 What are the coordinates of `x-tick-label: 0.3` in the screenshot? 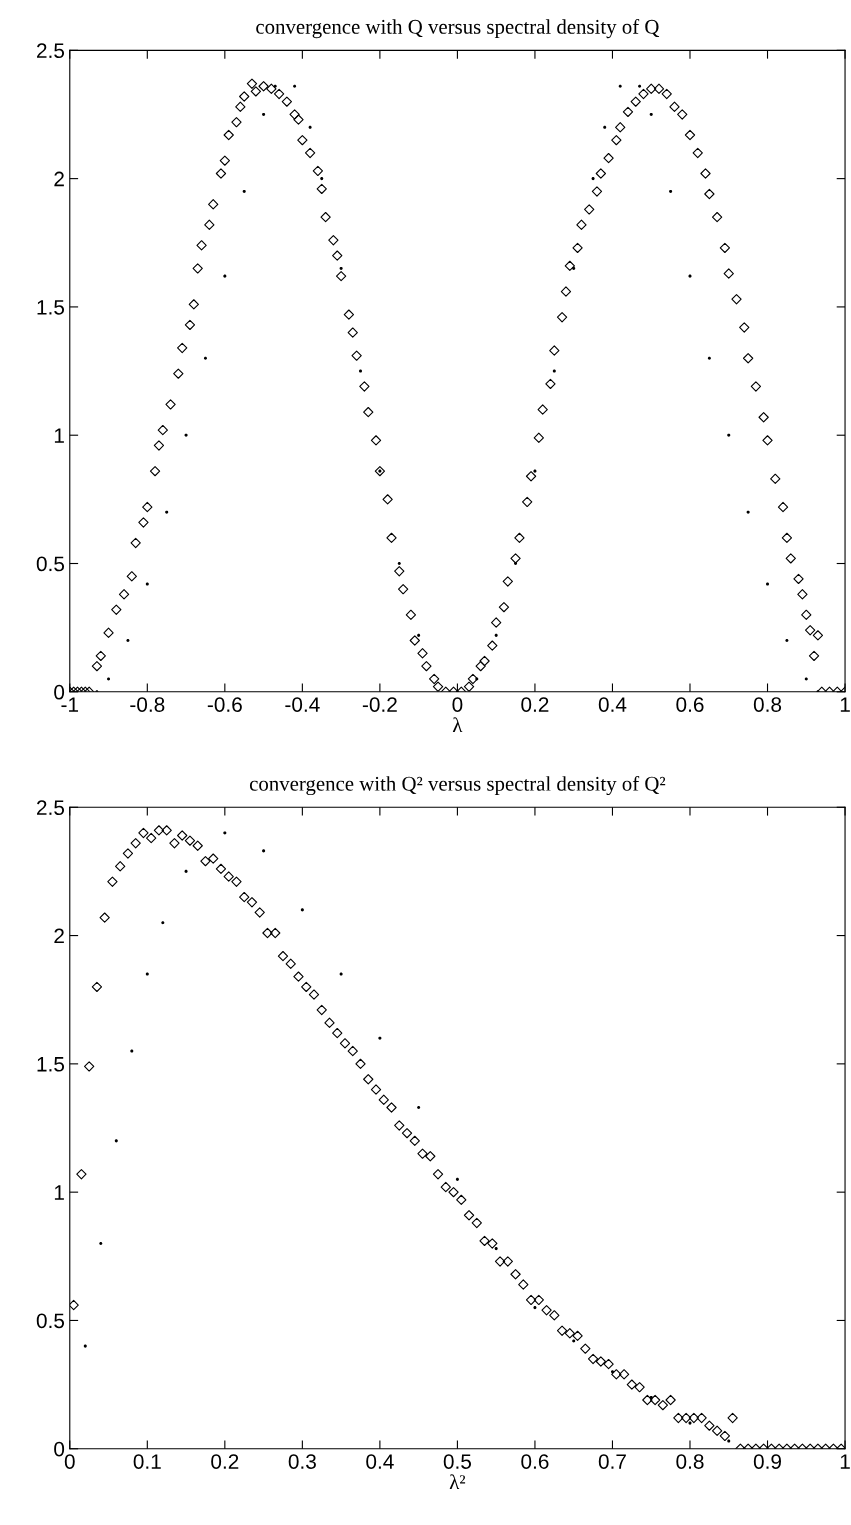 It's located at (302, 1461).